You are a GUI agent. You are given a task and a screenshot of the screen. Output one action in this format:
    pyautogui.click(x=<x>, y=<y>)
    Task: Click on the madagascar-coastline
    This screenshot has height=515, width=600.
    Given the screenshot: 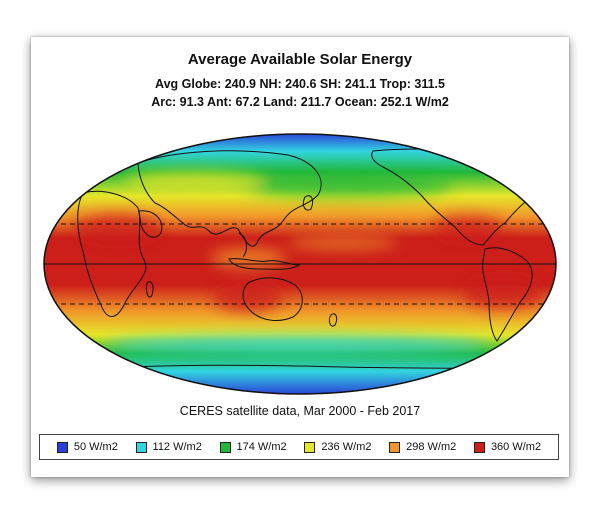 What is the action you would take?
    pyautogui.click(x=150, y=289)
    